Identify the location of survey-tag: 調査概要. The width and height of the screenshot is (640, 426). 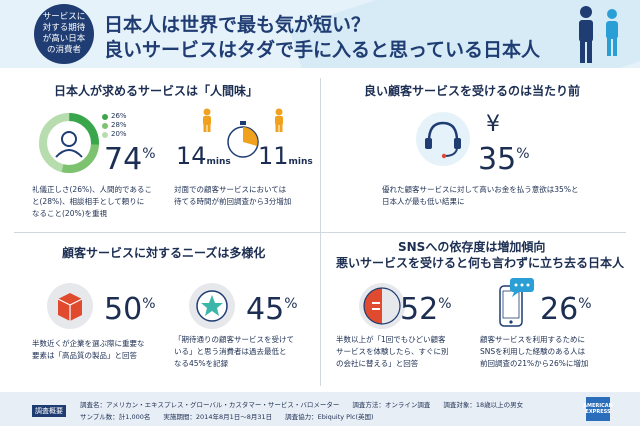
(49, 411).